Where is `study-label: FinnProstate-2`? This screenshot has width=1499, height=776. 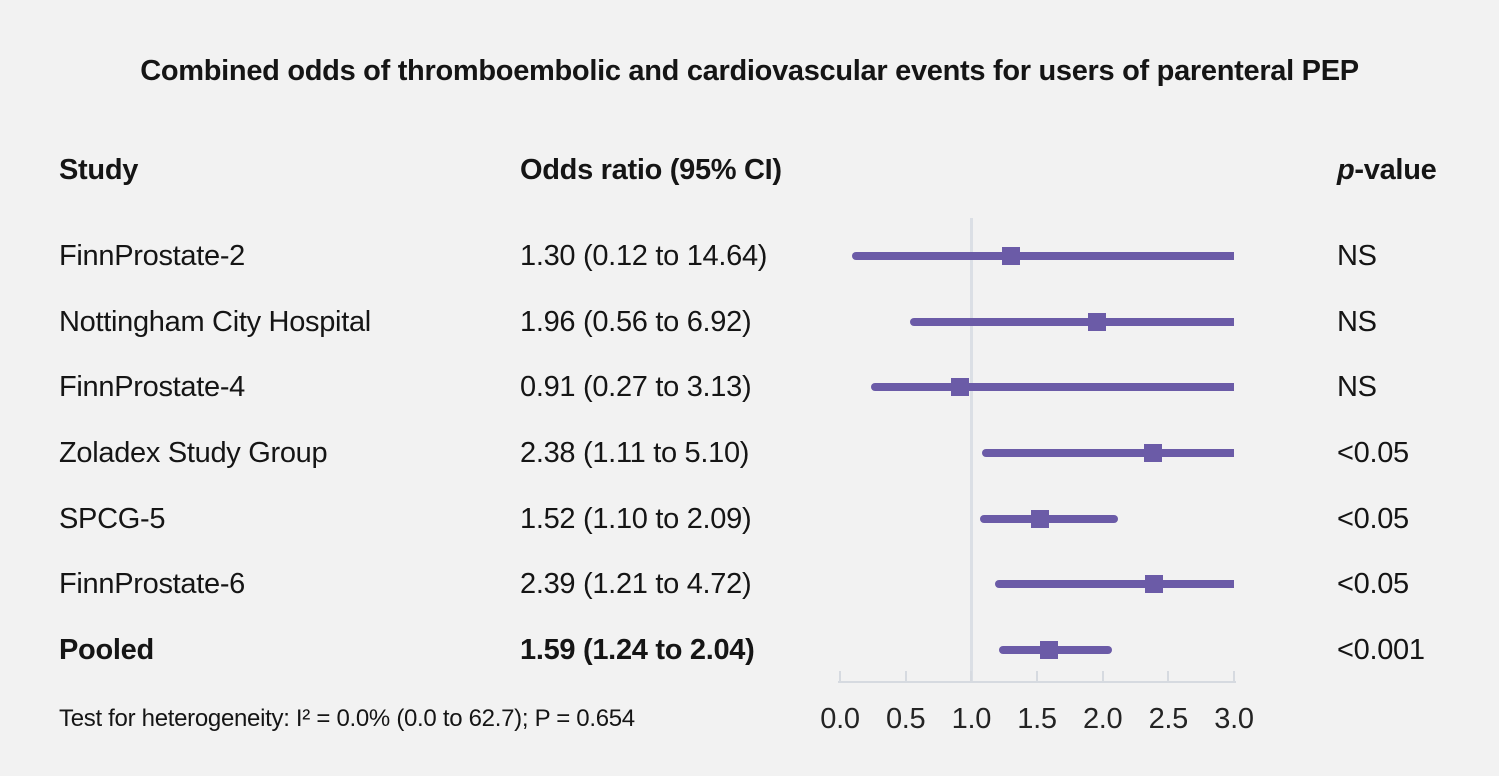
study-label: FinnProstate-2 is located at coordinates (152, 256).